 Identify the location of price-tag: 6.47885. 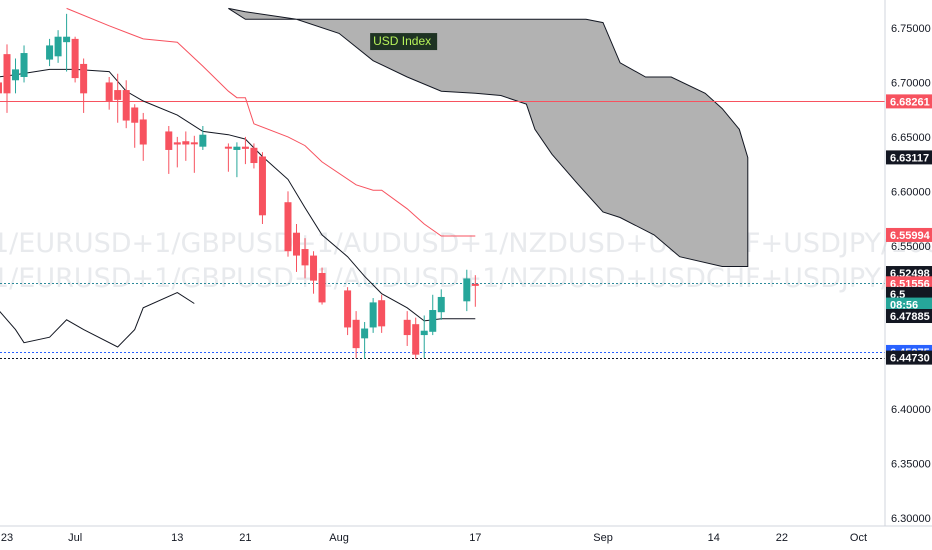
(909, 316).